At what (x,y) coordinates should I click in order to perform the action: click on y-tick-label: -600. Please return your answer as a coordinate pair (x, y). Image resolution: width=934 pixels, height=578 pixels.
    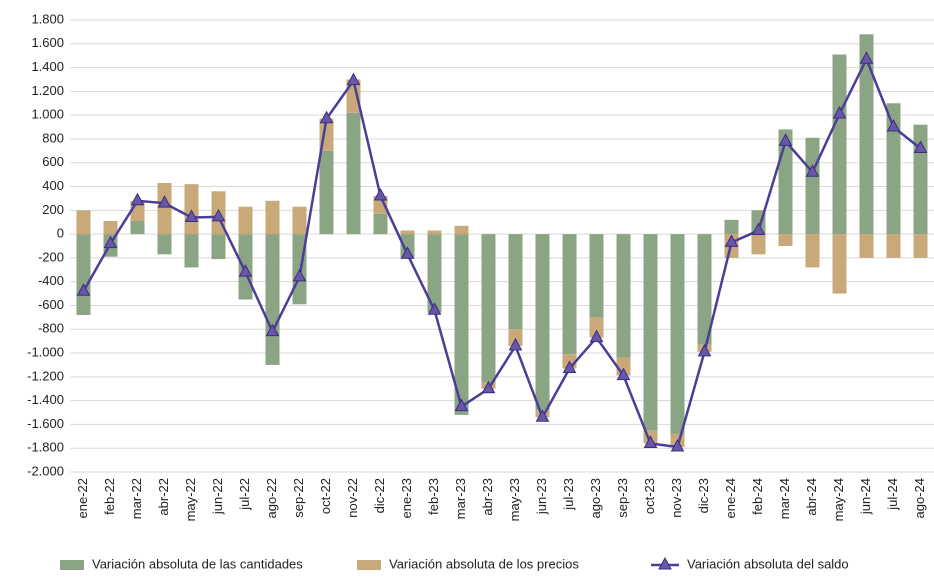
    Looking at the image, I should click on (51, 304).